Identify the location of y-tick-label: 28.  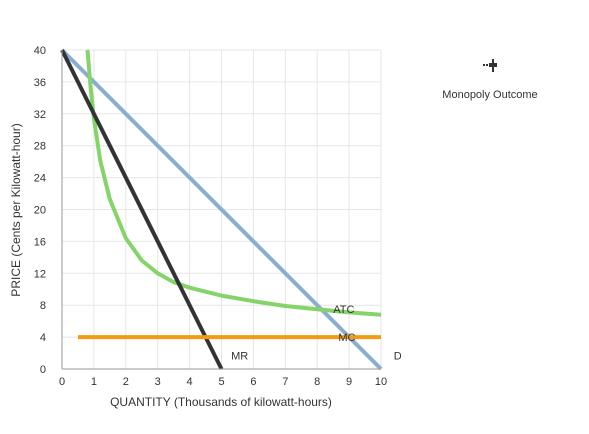
(40, 147).